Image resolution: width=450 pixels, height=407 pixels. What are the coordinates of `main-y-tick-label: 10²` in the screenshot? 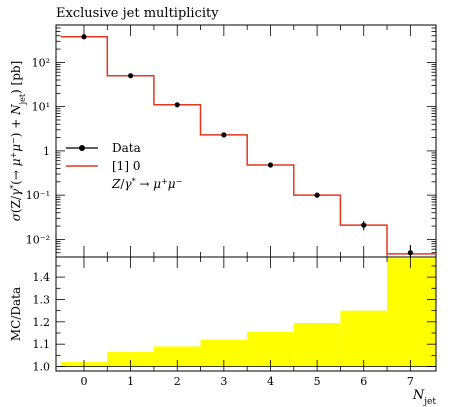 It's located at (41, 62).